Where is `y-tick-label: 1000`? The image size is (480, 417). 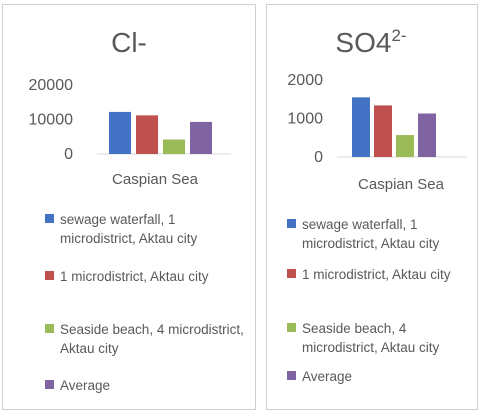 y-tick-label: 1000 is located at coordinates (305, 119).